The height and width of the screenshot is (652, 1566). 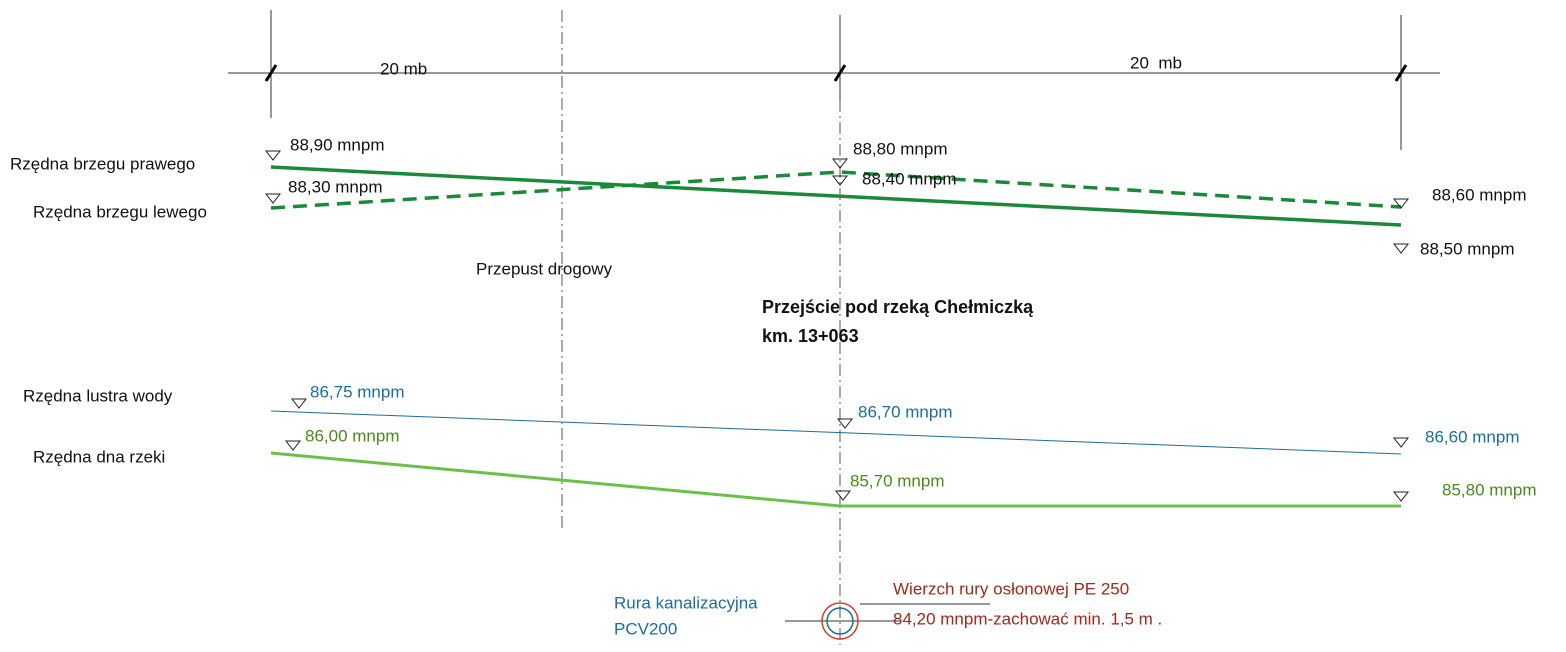 What do you see at coordinates (898, 307) in the screenshot?
I see `title: Przejście pod rzeką Chełmiczką` at bounding box center [898, 307].